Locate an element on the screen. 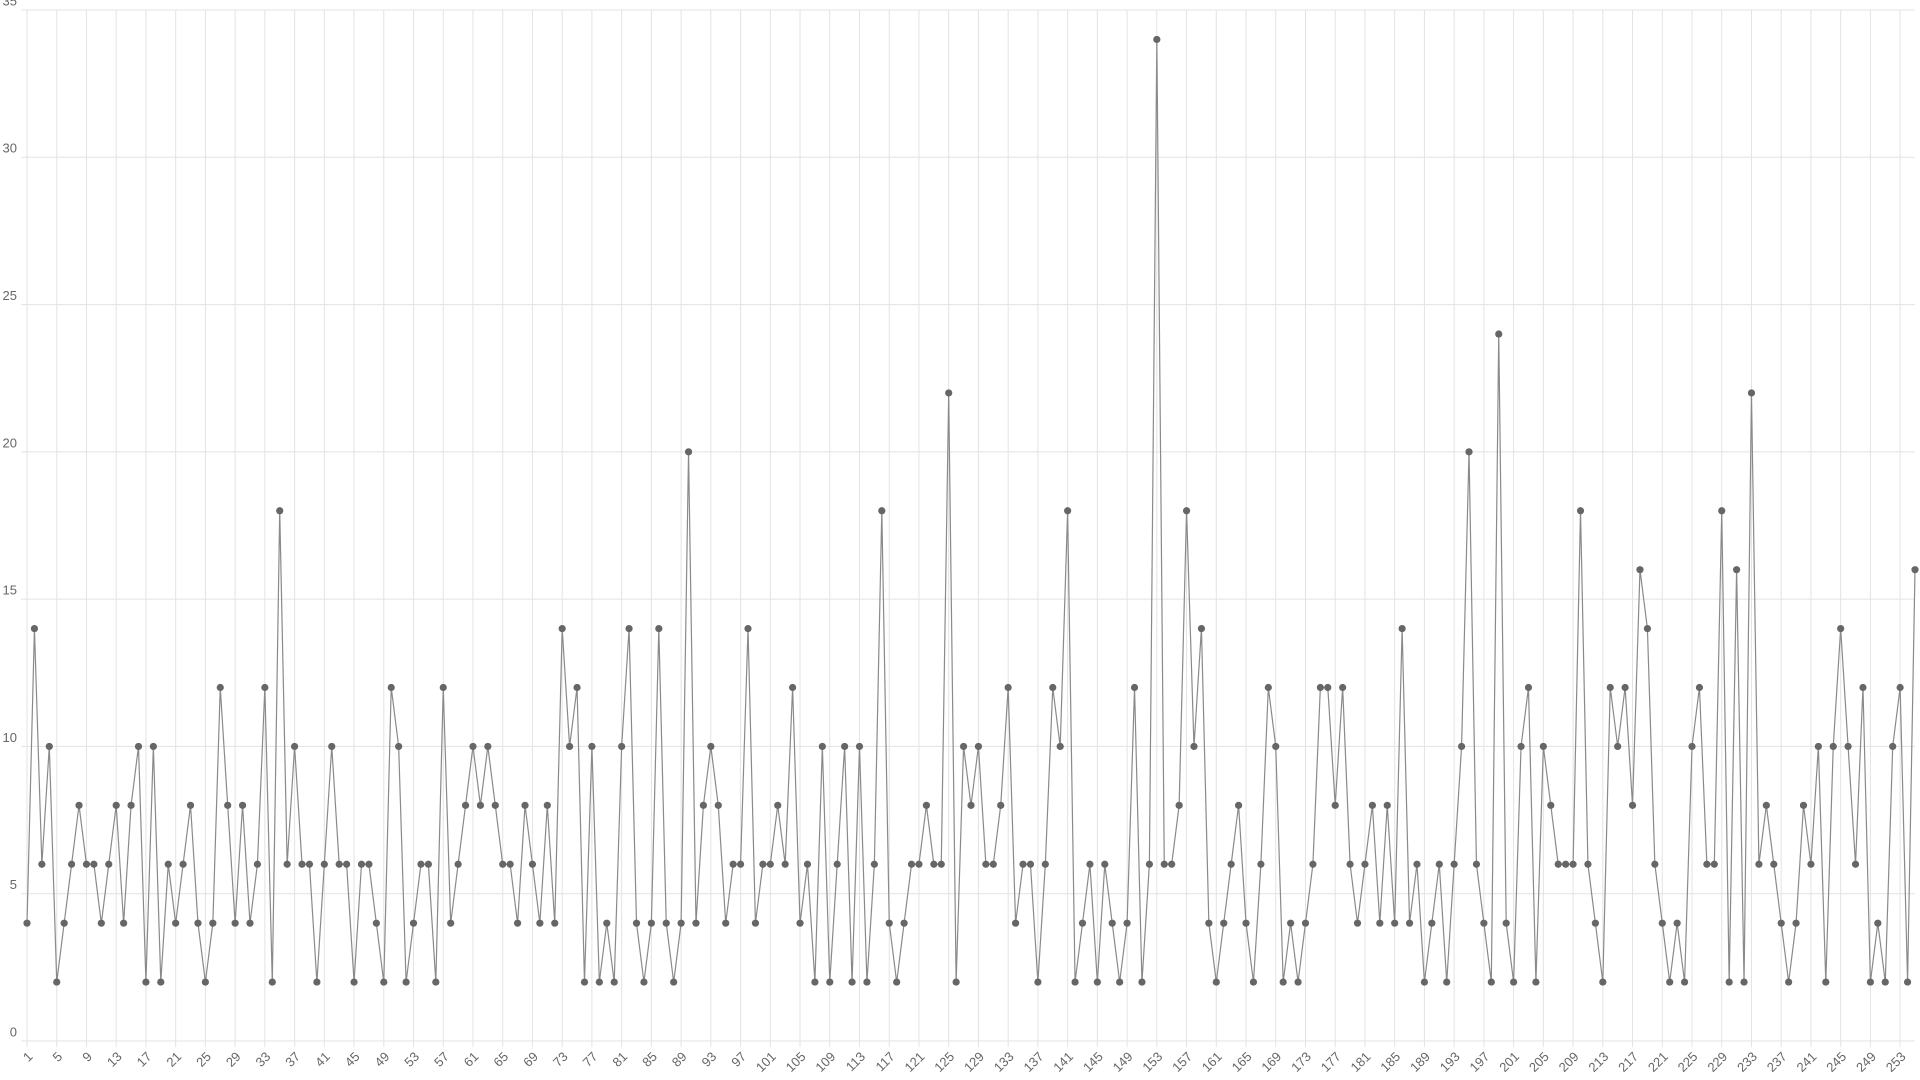 This screenshot has height=1080, width=1920. x-tick-label: 161 is located at coordinates (1212, 1062).